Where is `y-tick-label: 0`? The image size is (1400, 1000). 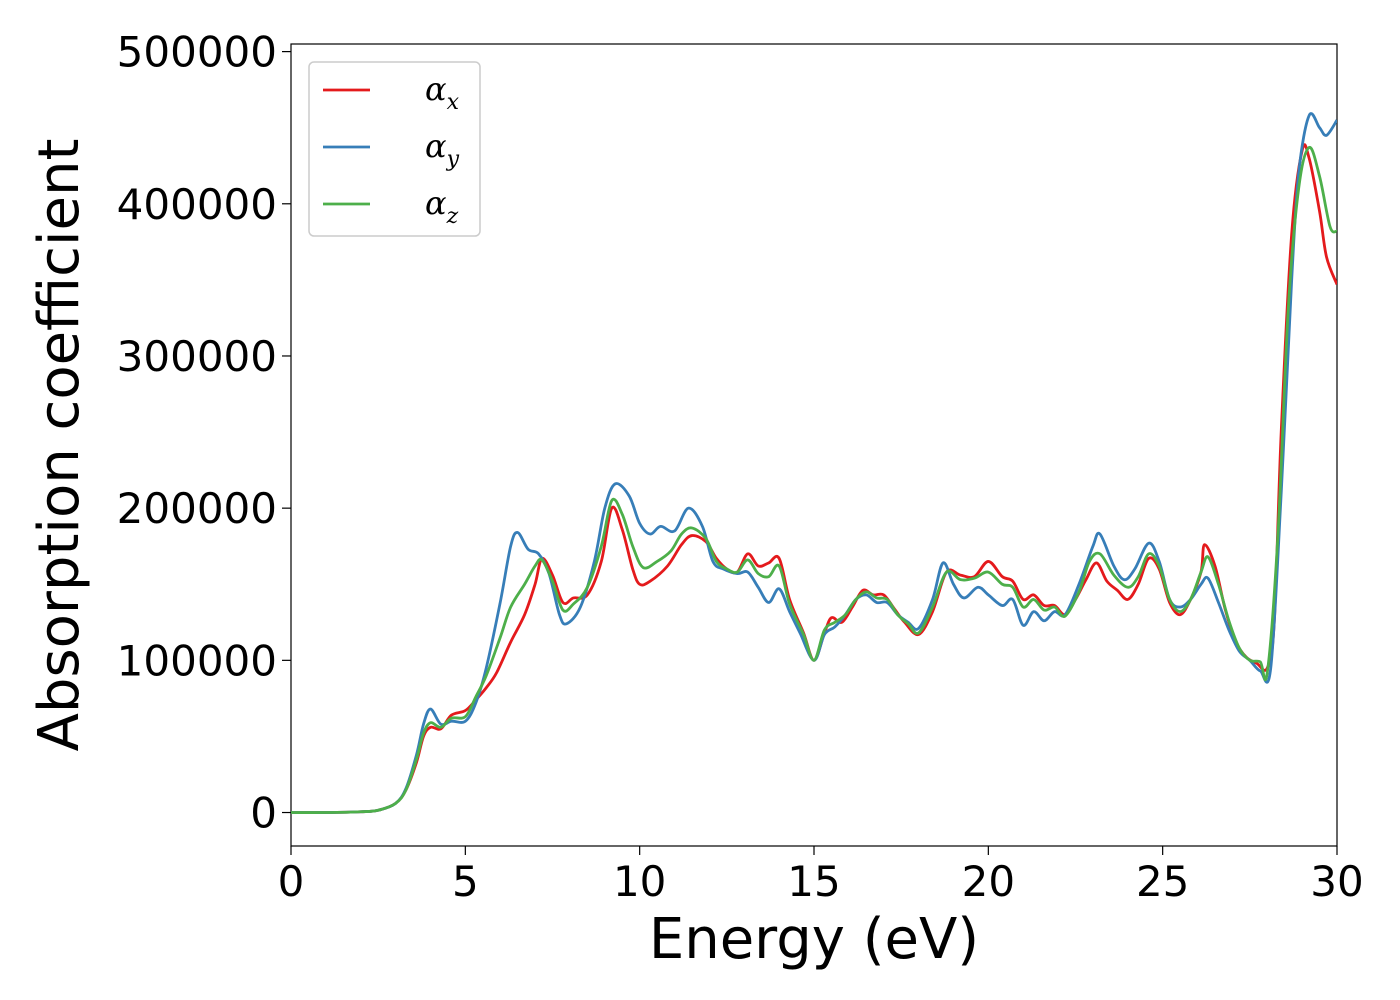 y-tick-label: 0 is located at coordinates (263, 813).